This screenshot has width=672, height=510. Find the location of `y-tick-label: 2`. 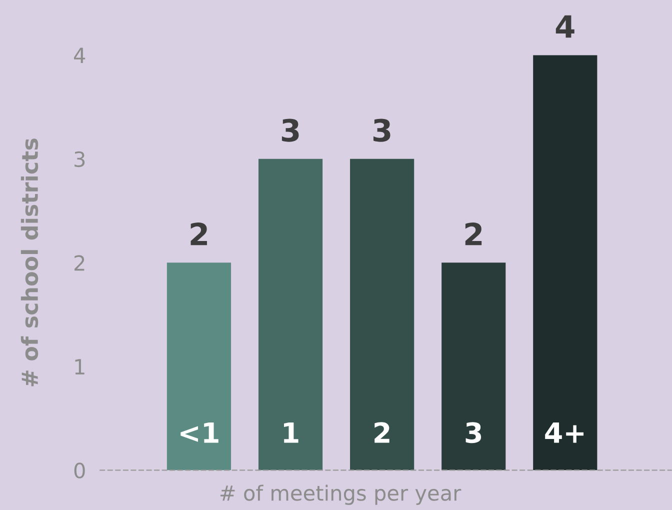

y-tick-label: 2 is located at coordinates (79, 263).